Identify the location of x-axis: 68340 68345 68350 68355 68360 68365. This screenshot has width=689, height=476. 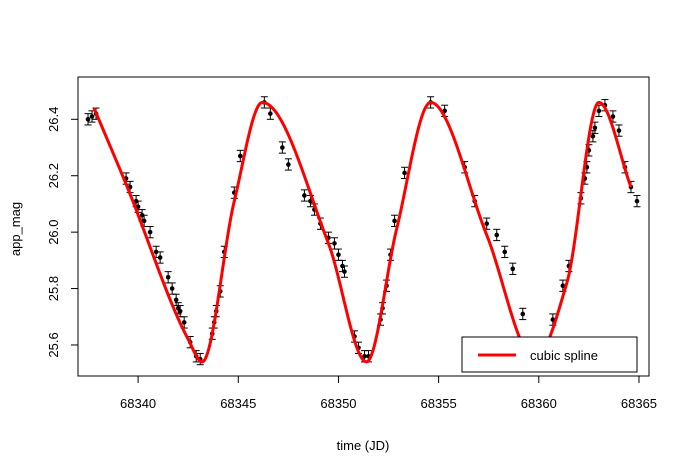
(388, 393).